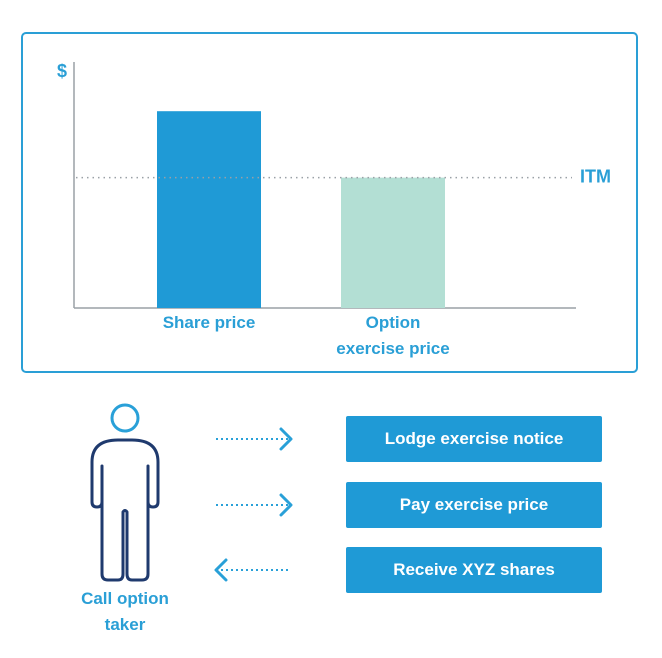 The image size is (662, 658). I want to click on step-box: Pay exercise price, so click(474, 505).